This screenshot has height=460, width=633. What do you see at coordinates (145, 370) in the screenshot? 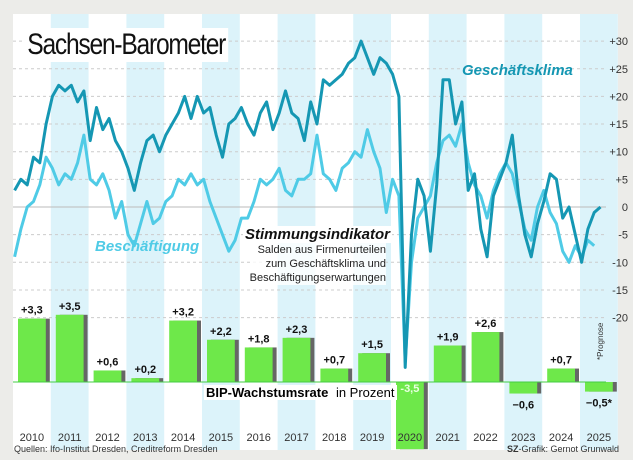
I see `bar-value-label: +0,2` at bounding box center [145, 370].